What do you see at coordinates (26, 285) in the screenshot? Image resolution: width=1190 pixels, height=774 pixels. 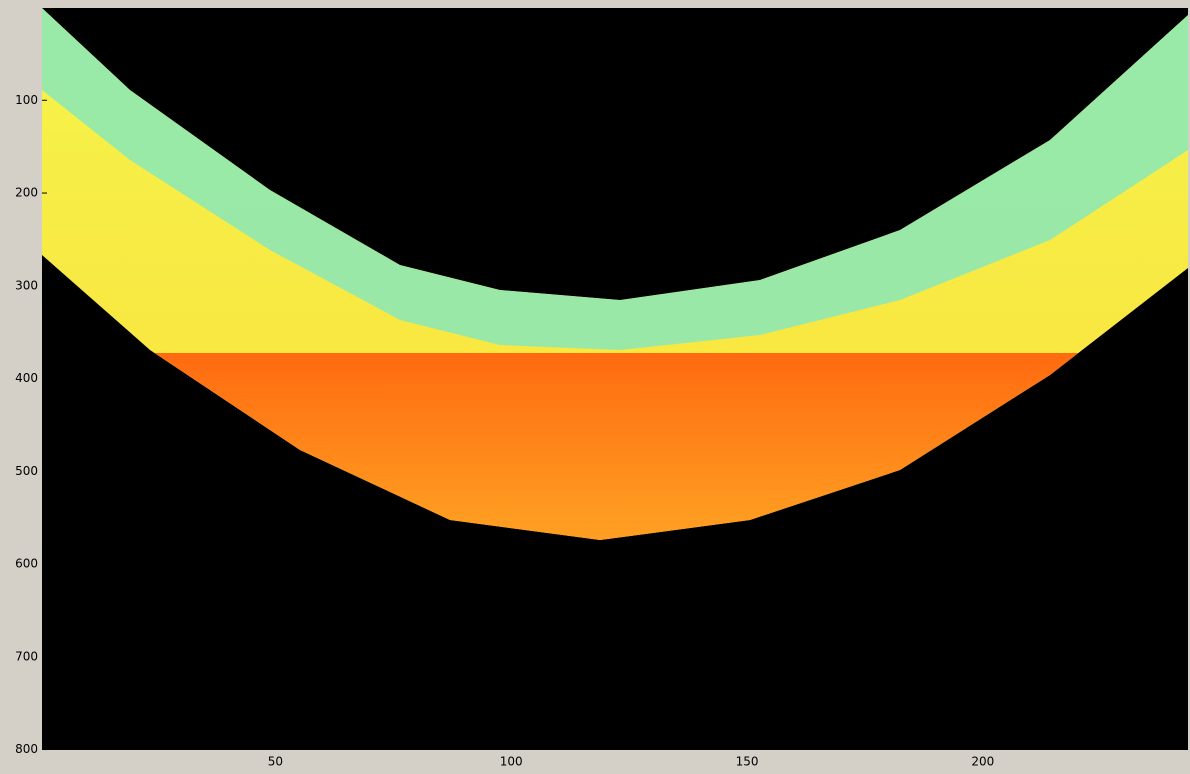 I see `y-tick-label: 300` at bounding box center [26, 285].